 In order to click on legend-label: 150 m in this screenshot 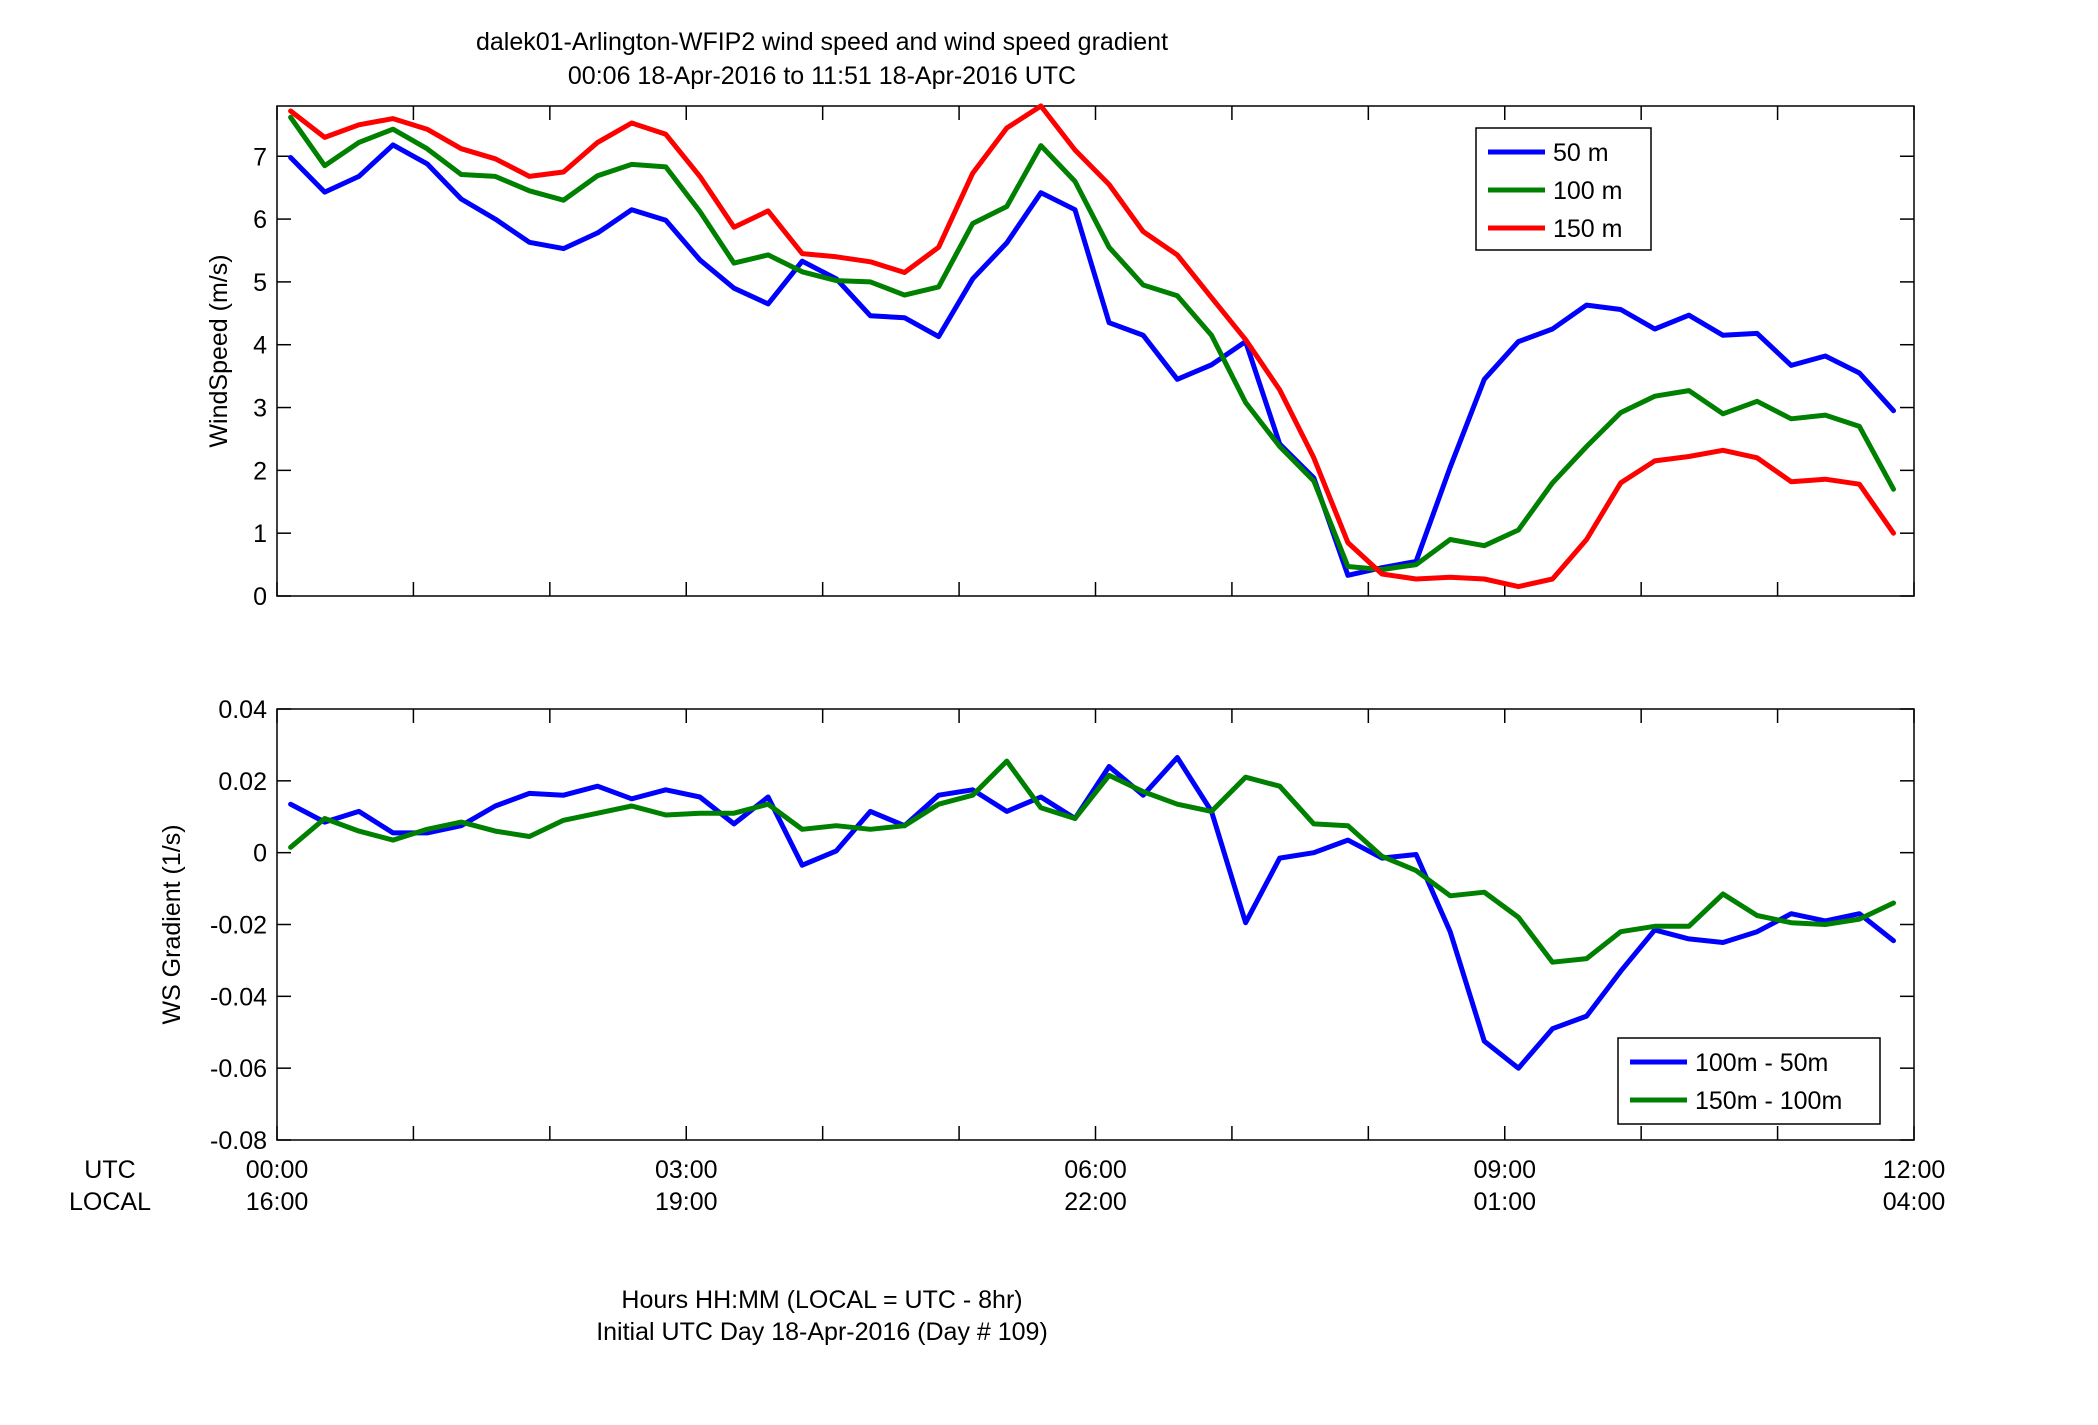, I will do `click(1587, 229)`.